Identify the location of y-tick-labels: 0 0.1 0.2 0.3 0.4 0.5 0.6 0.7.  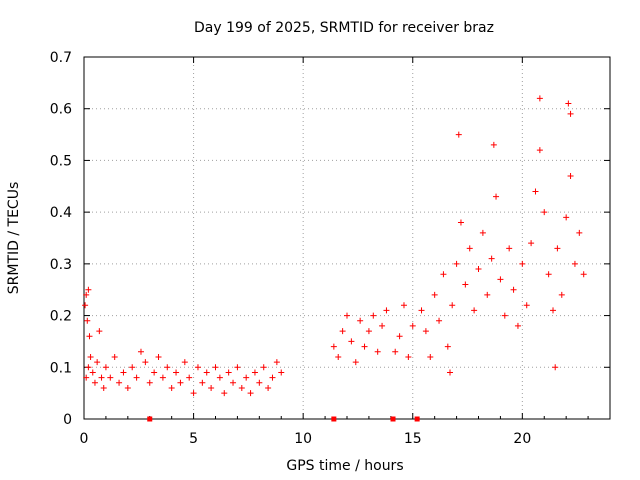
(61, 239).